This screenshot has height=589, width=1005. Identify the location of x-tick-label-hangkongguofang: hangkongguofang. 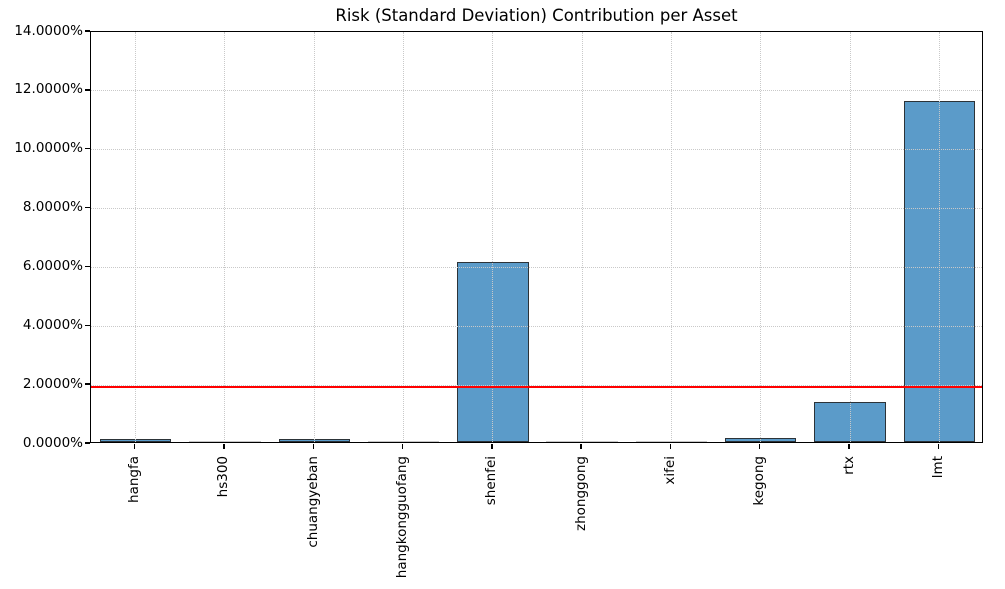
(402, 517).